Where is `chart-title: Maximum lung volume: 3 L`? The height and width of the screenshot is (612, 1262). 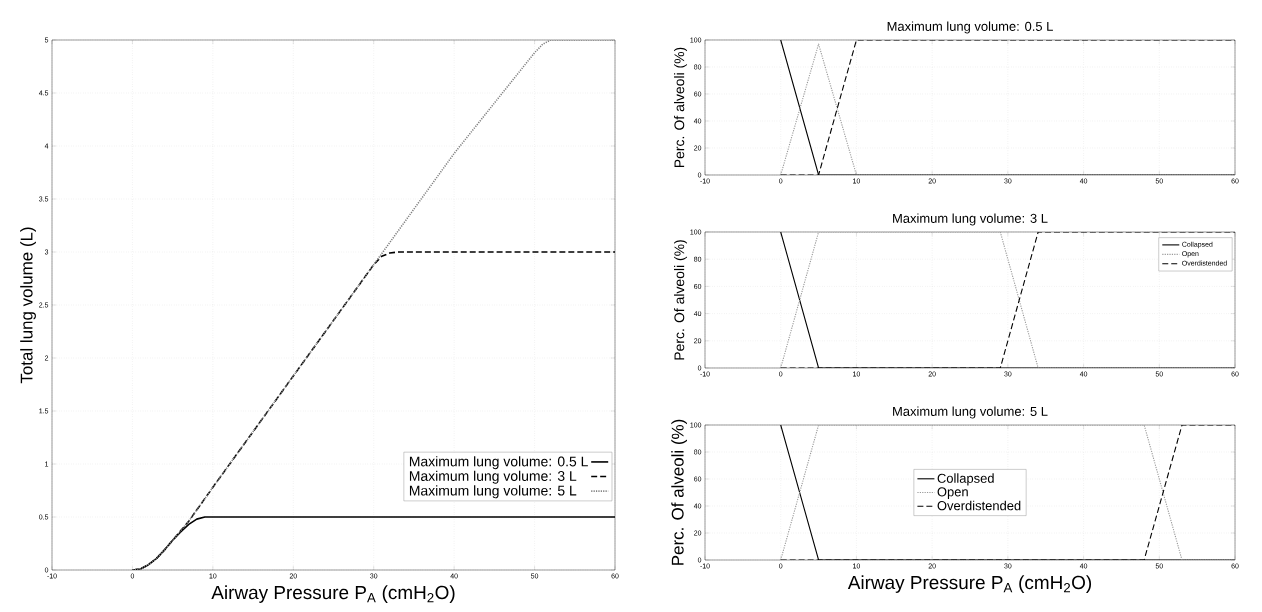 chart-title: Maximum lung volume: 3 L is located at coordinates (970, 219).